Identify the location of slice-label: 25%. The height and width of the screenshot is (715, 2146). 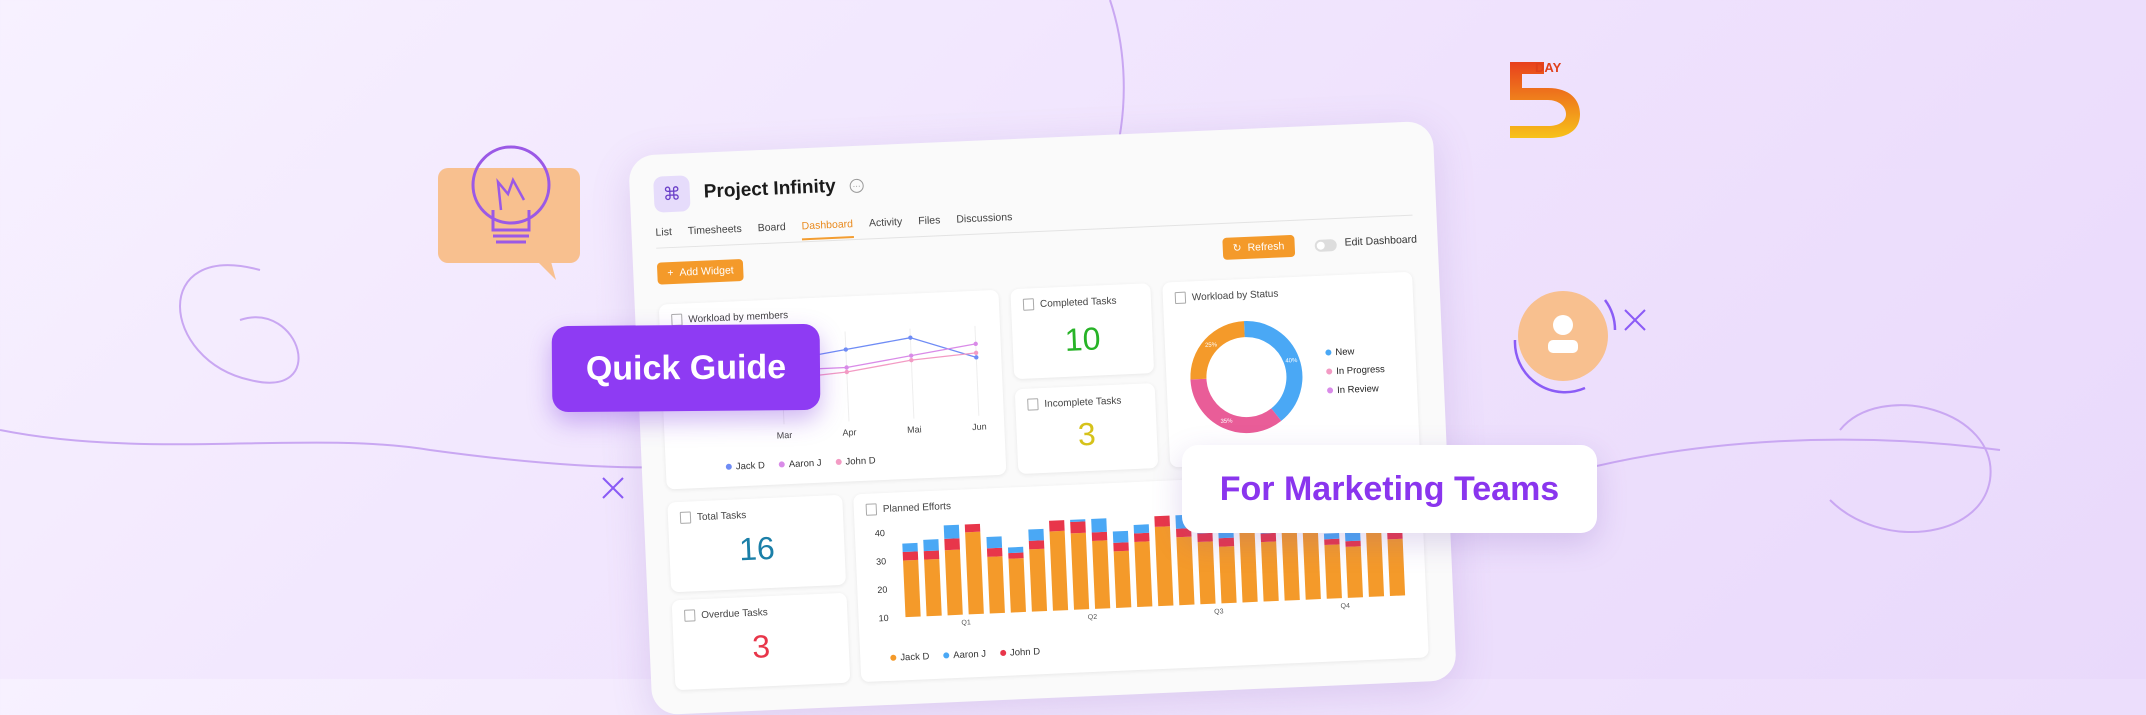
(1211, 345).